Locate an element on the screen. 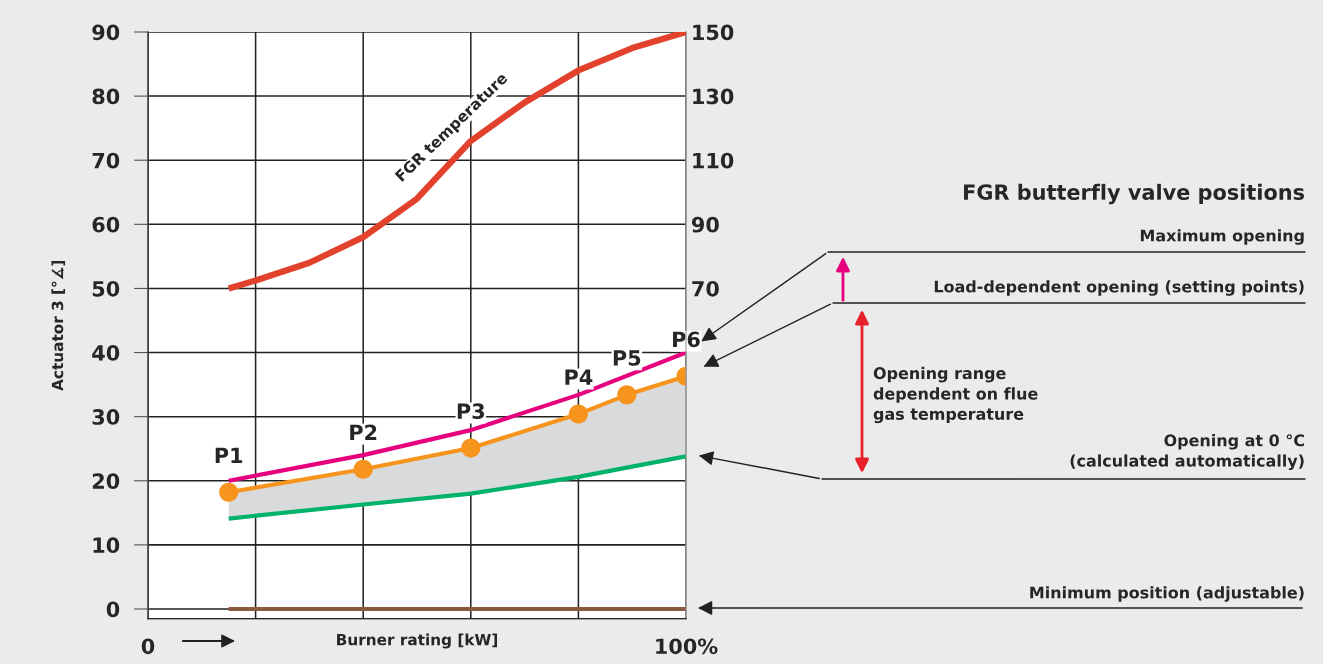 This screenshot has width=1323, height=664. y2-tick-label: 130 is located at coordinates (713, 96).